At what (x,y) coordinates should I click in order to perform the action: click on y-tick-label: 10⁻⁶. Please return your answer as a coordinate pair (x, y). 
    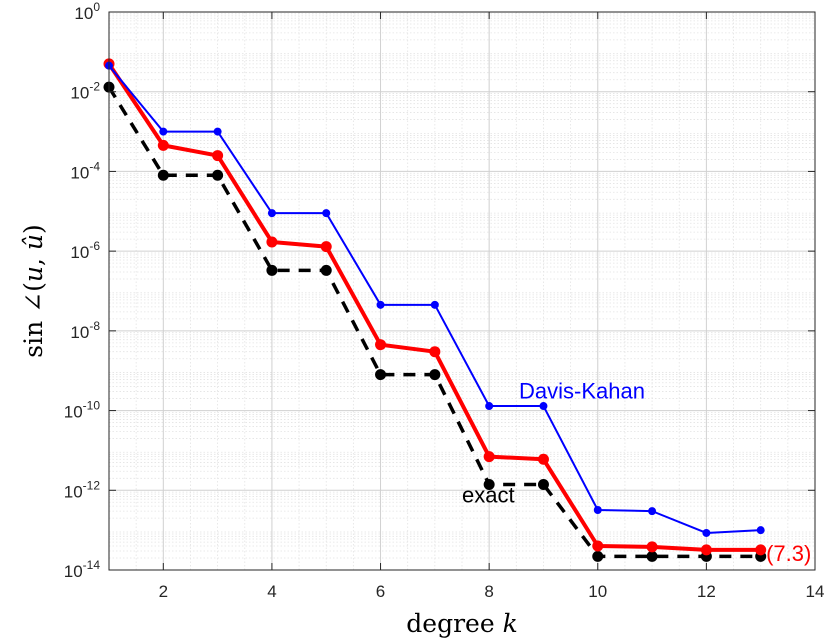
    Looking at the image, I should click on (85, 250).